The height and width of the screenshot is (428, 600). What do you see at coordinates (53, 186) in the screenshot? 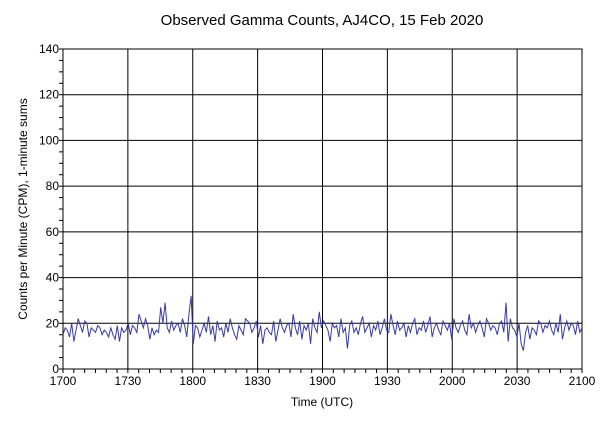
I see `y-tick-label: 80` at bounding box center [53, 186].